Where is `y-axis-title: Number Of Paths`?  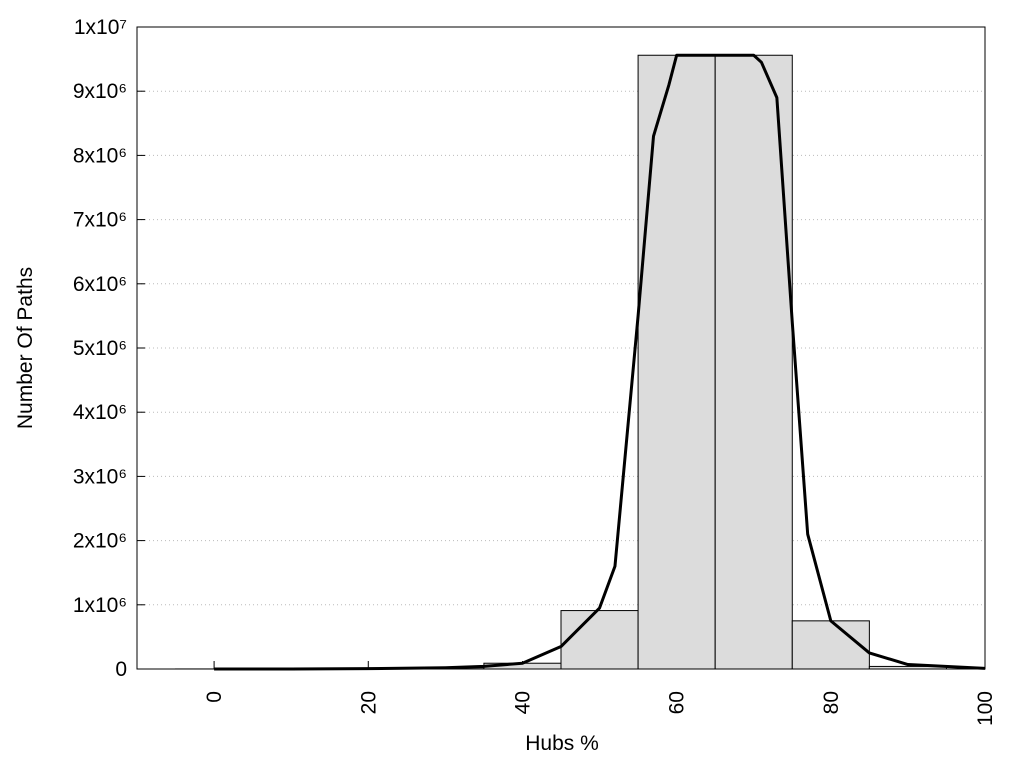 y-axis-title: Number Of Paths is located at coordinates (25, 348).